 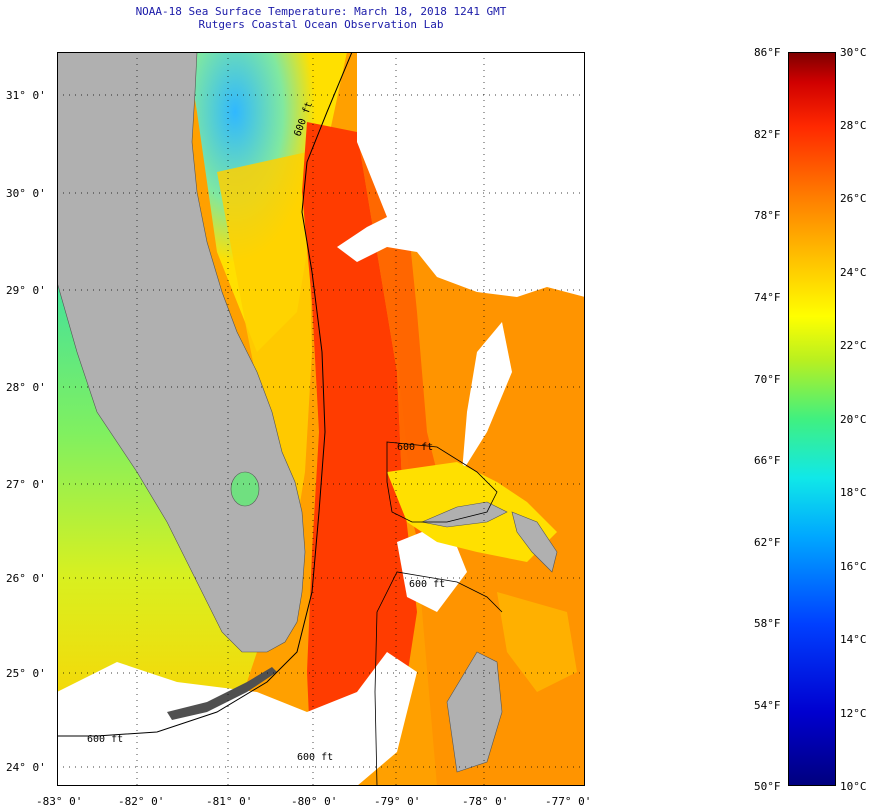 I want to click on celsius-label: 10°C, so click(x=853, y=786).